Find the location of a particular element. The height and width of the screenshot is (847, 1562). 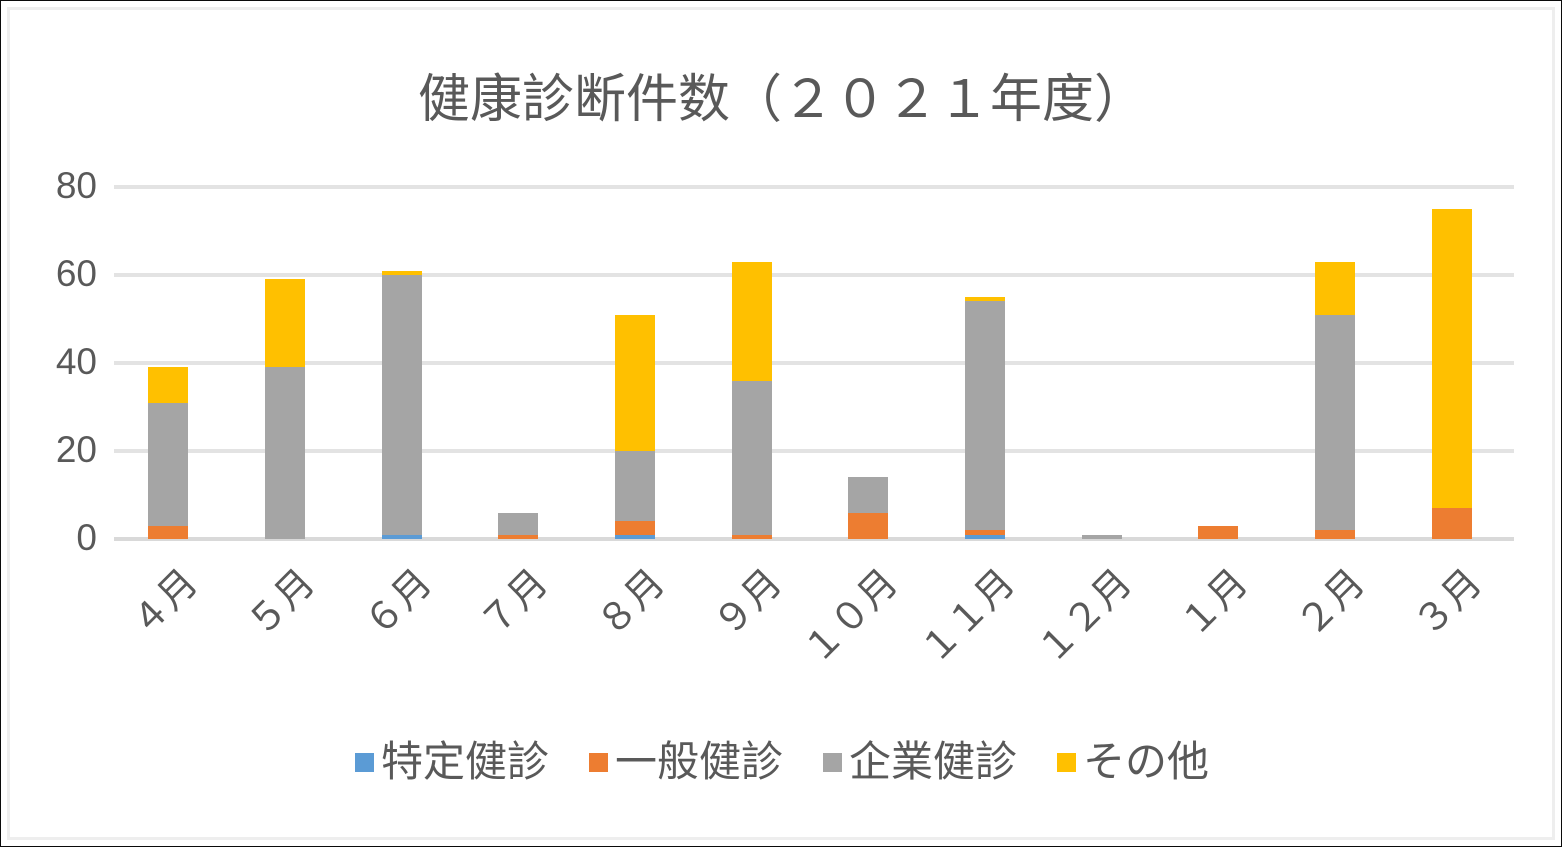

chart-legend: 特定健診 一般健診 企業健診 その他 is located at coordinates (781, 762).